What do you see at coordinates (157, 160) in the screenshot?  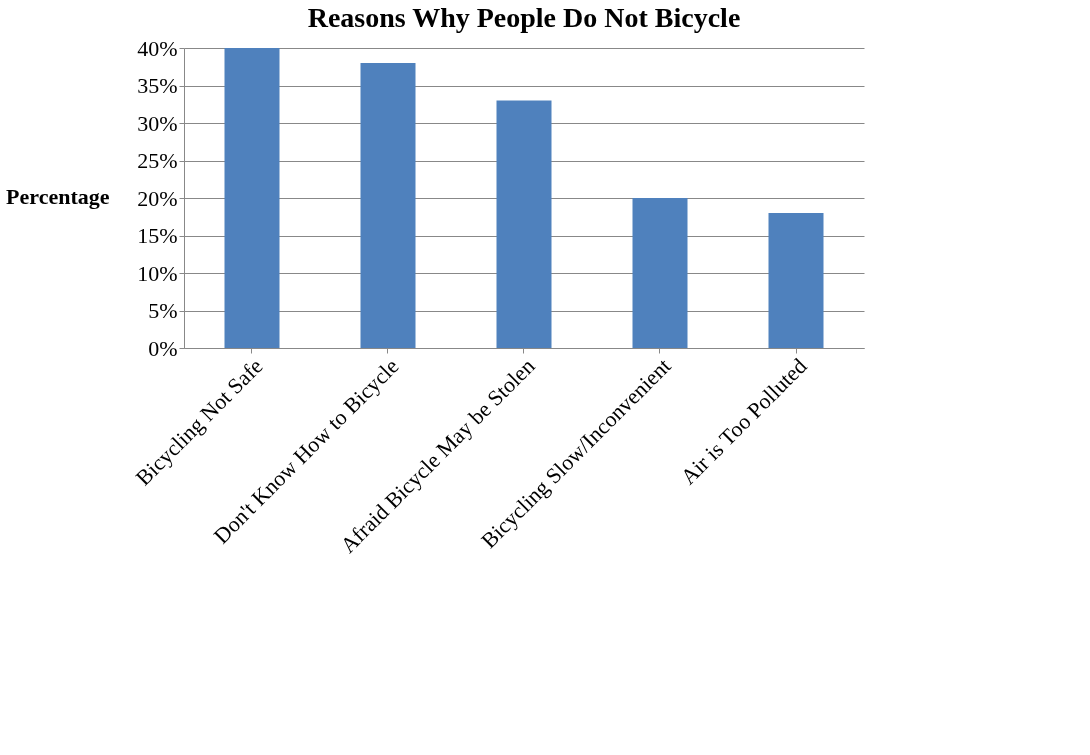 I see `y-tick-label: 25%` at bounding box center [157, 160].